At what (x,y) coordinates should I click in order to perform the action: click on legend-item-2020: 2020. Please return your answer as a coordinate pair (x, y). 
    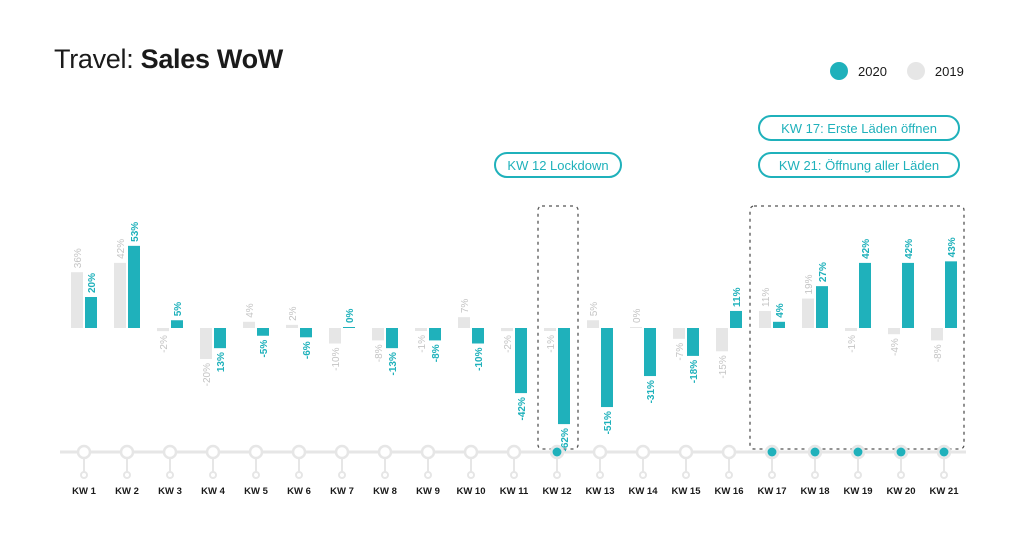
    Looking at the image, I should click on (858, 71).